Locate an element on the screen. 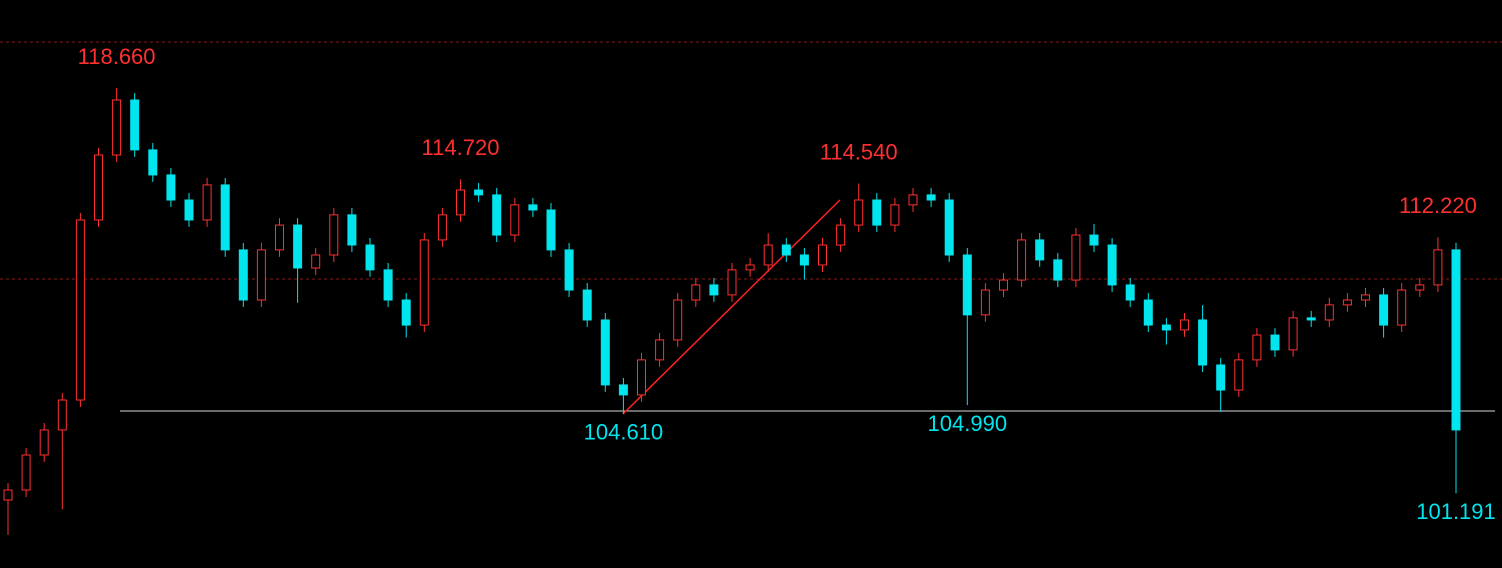 The height and width of the screenshot is (568, 1502). price-annotation: 114.540 is located at coordinates (859, 151).